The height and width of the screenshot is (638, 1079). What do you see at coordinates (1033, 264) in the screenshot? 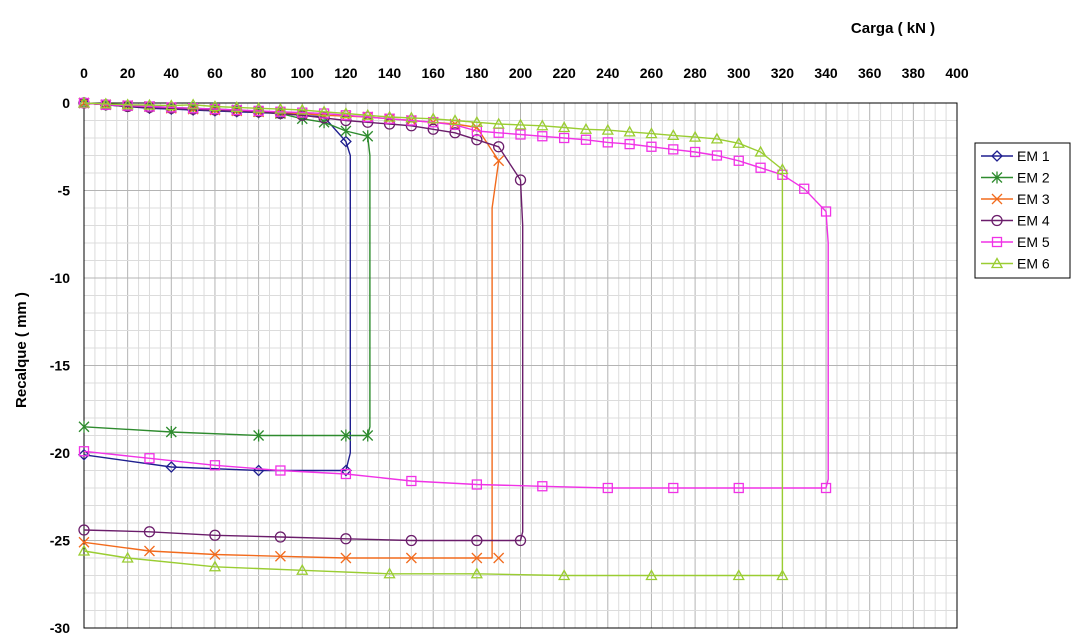
I see `legend-label: EM 6` at bounding box center [1033, 264].